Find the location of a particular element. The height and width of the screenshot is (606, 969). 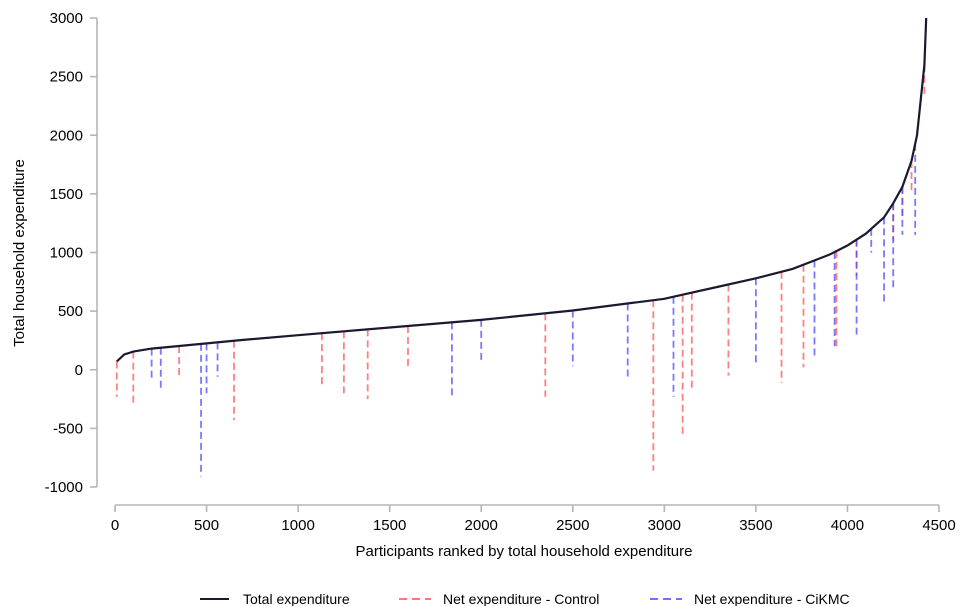

x-tick-label: 4500 is located at coordinates (938, 525).